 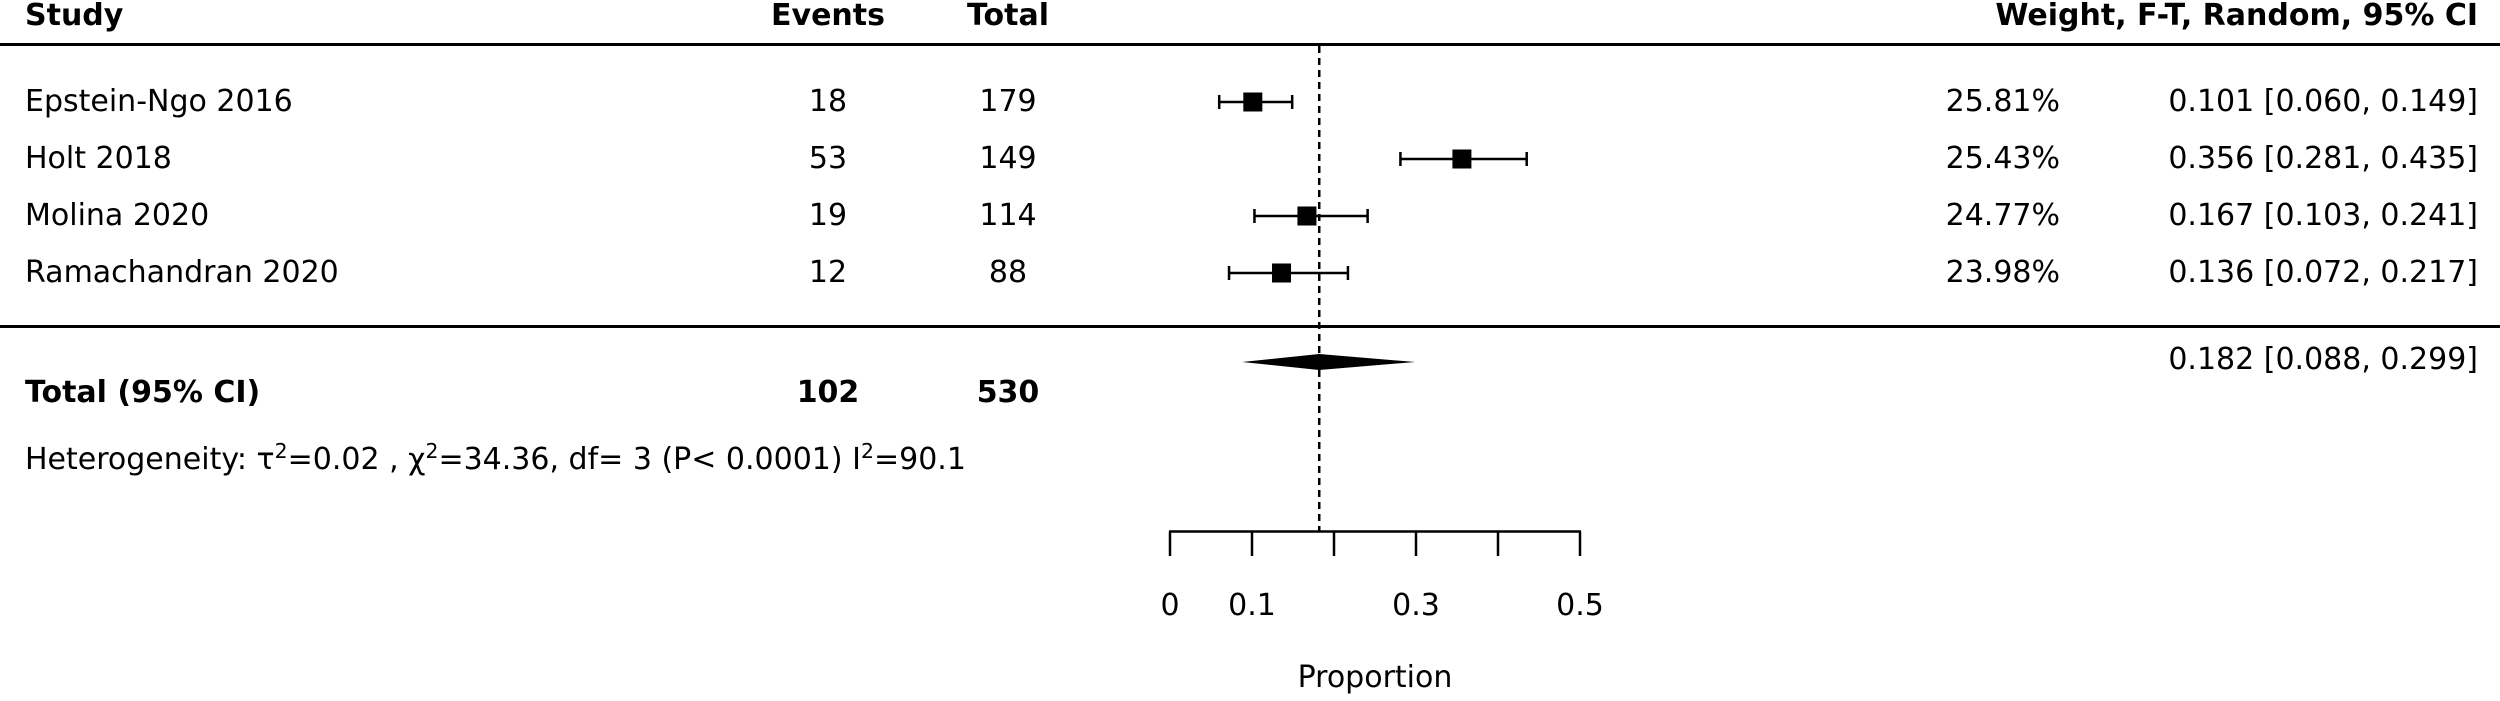 I want to click on study-ci: 0.167 [0.103, 0.241], so click(x=2323, y=215).